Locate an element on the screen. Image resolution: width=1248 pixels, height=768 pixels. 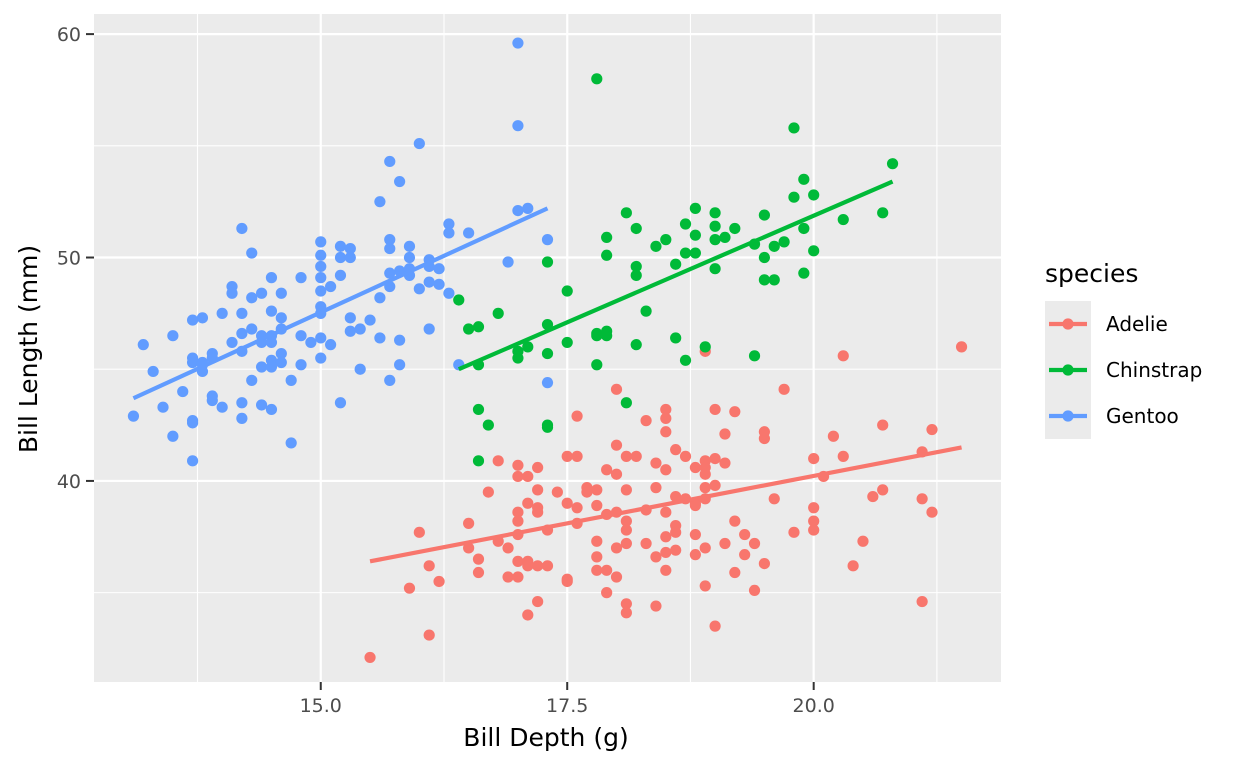
x-tick-label: 17.5 is located at coordinates (567, 706).